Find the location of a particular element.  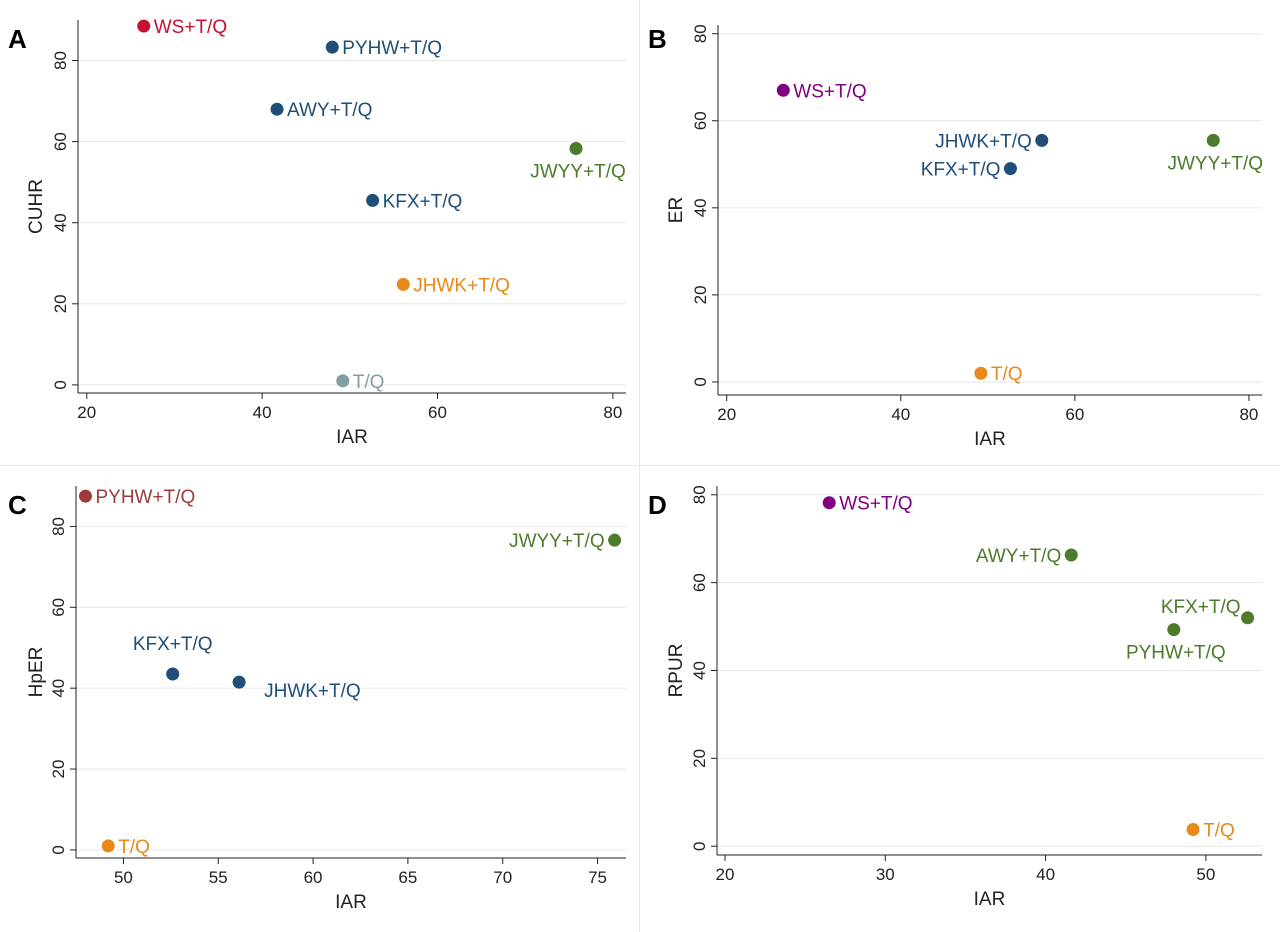

x-tick-label-d-40: 40 is located at coordinates (1045, 874).